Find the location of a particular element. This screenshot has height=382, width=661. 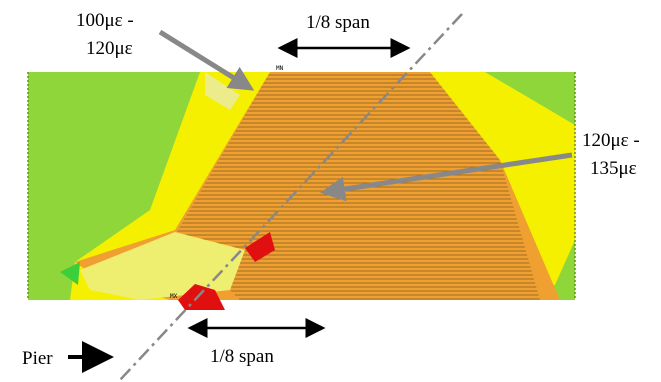

label: 120με is located at coordinates (109, 48).